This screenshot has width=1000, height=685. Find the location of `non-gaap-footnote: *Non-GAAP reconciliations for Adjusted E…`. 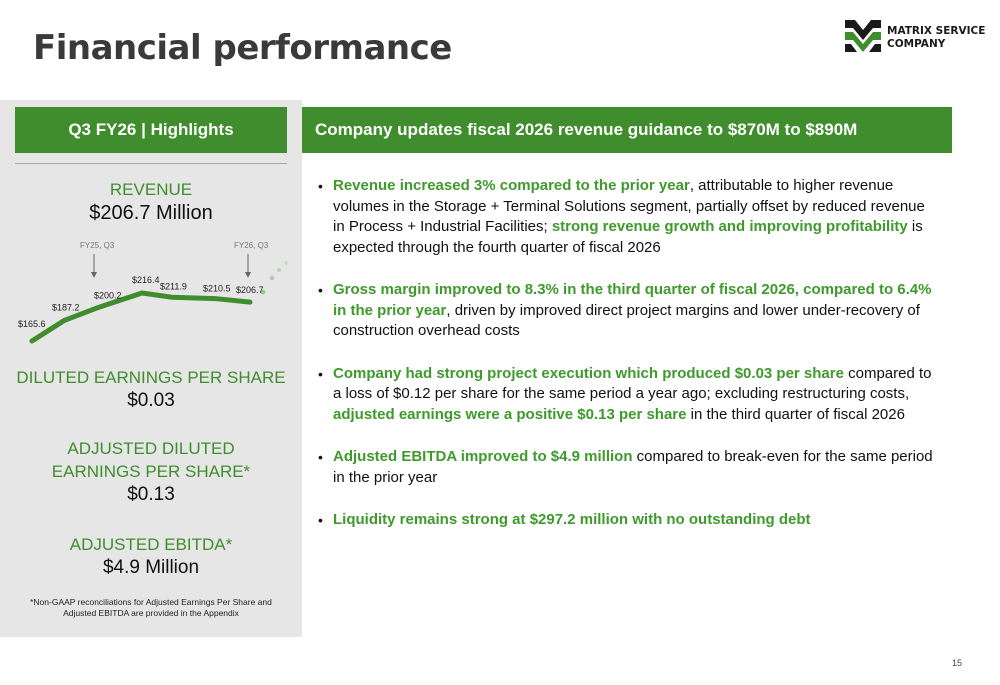

non-gaap-footnote: *Non-GAAP reconciliations for Adjusted E… is located at coordinates (151, 608).